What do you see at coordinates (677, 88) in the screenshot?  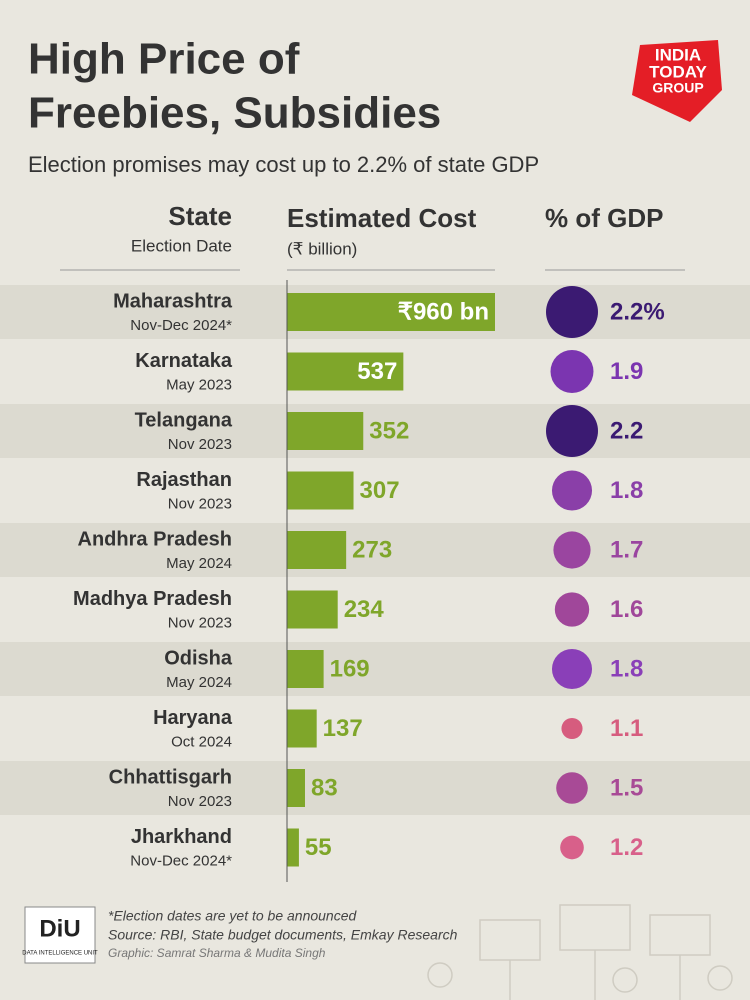 I see `logo-text: GROUP` at bounding box center [677, 88].